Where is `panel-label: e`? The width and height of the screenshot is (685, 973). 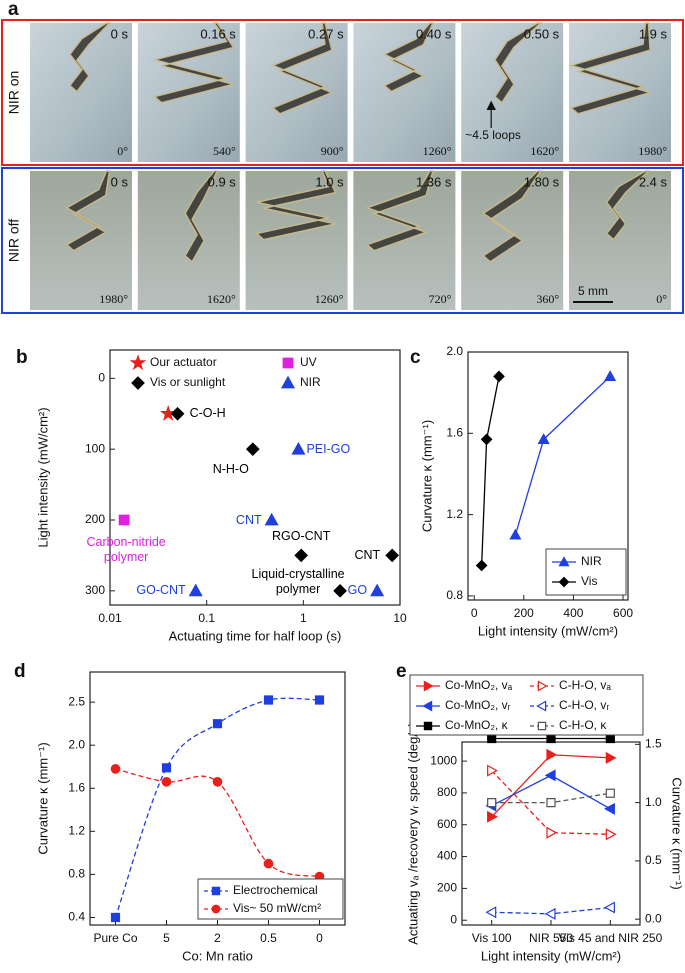
panel-label: e is located at coordinates (401, 671).